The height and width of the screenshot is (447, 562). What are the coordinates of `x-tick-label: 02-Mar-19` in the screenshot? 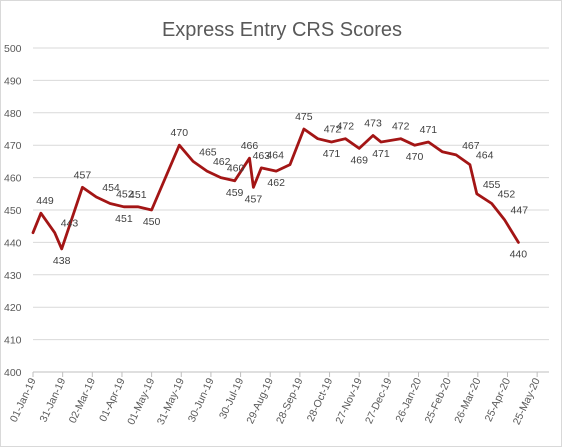 It's located at (82, 400).